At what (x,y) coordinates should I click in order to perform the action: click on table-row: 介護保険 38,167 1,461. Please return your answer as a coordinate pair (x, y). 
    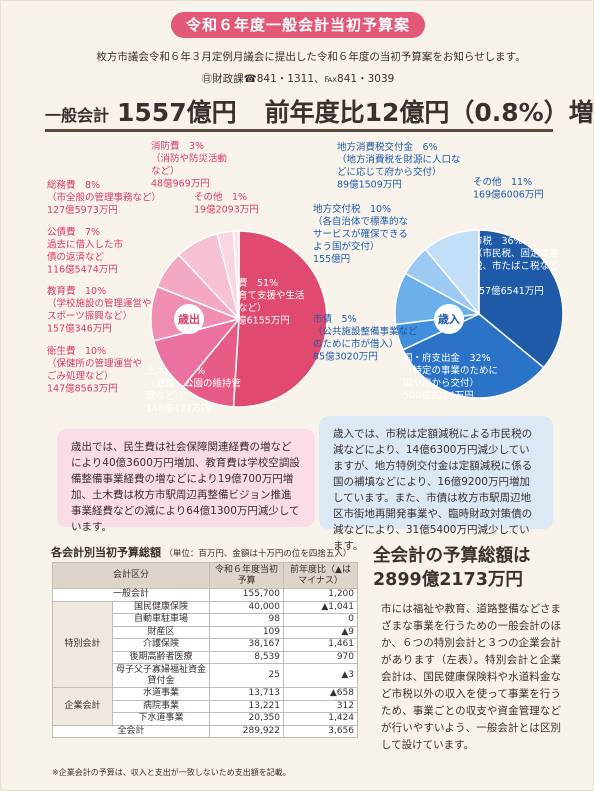
    Looking at the image, I should click on (205, 645).